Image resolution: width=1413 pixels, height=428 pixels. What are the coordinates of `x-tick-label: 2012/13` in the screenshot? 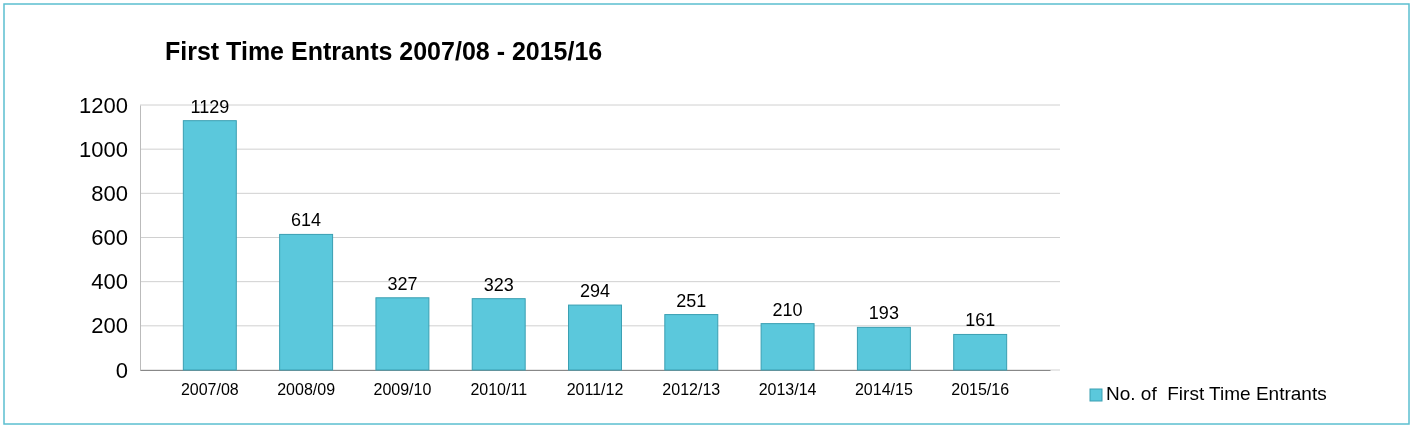 It's located at (691, 390).